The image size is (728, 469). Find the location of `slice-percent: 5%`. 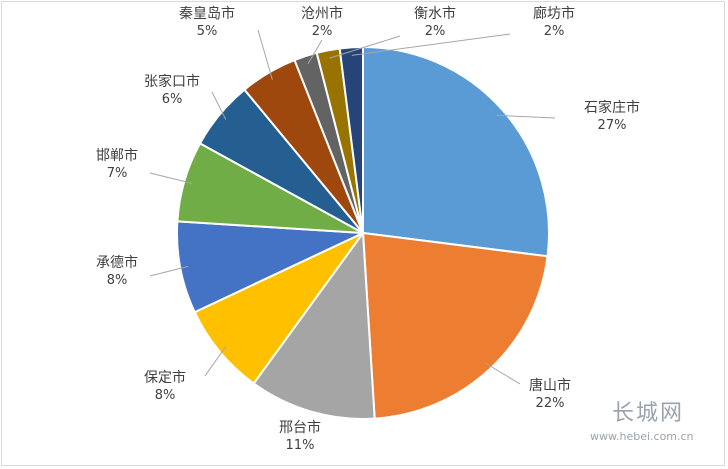

slice-percent: 5% is located at coordinates (207, 31).